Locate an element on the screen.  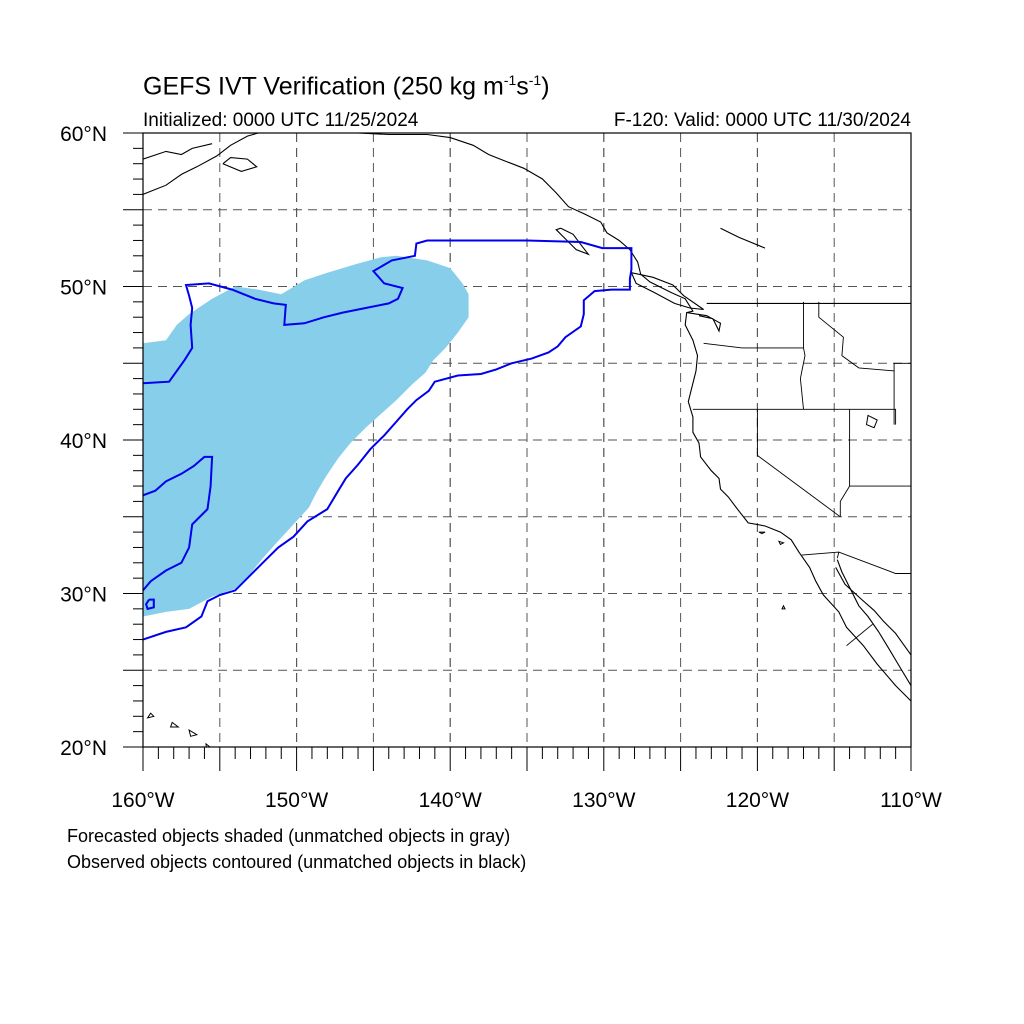
lon-tick-label: 140°W is located at coordinates (450, 800).